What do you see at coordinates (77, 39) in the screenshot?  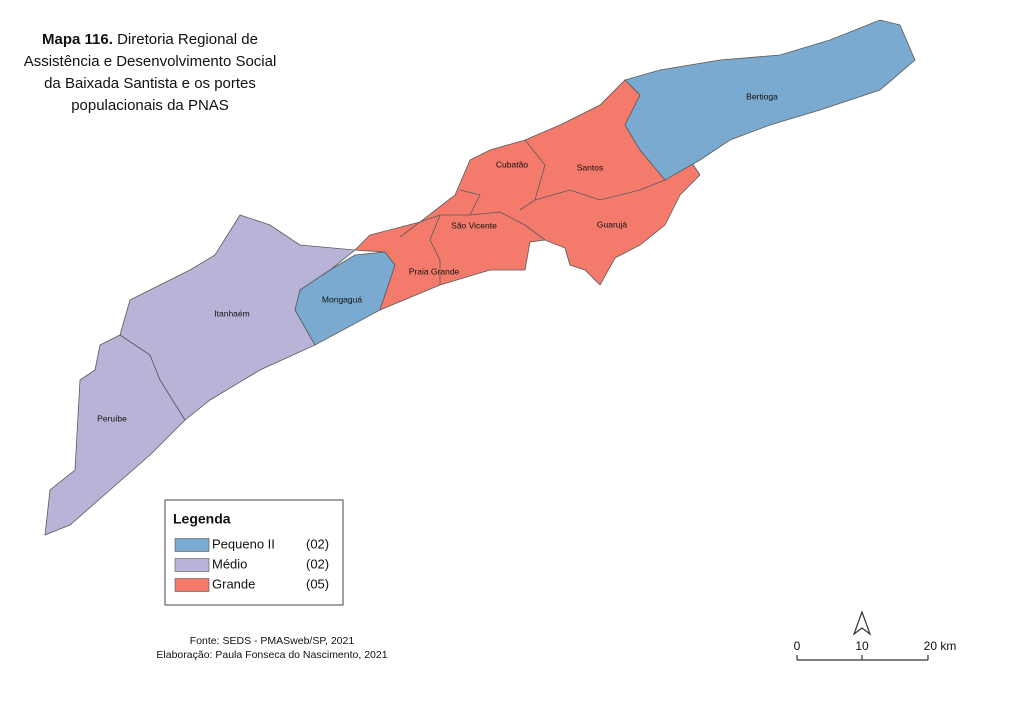 I see `title-label: Mapa 116.` at bounding box center [77, 39].